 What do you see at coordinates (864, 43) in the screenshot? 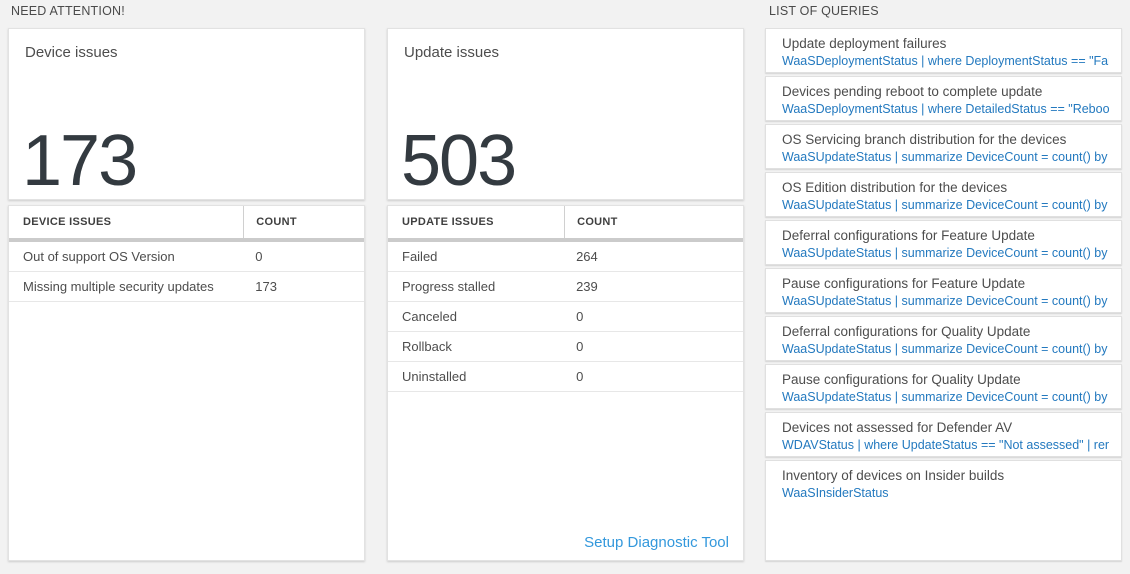
I see `query-title: Update deployment failures` at bounding box center [864, 43].